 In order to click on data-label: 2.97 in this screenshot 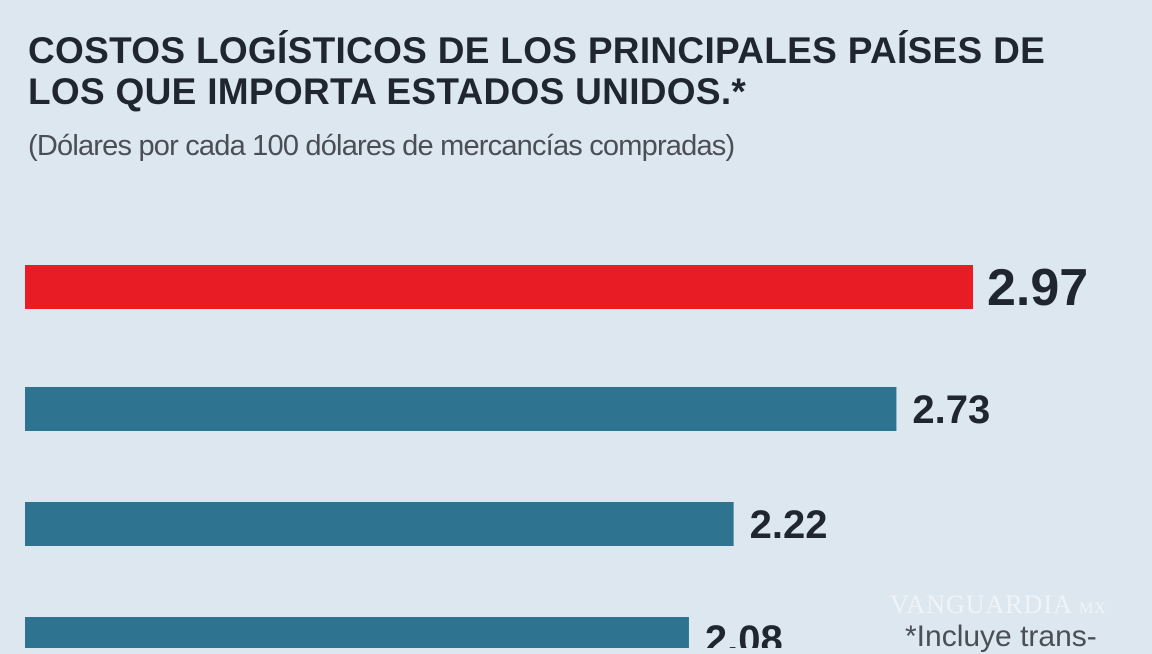, I will do `click(1037, 288)`.